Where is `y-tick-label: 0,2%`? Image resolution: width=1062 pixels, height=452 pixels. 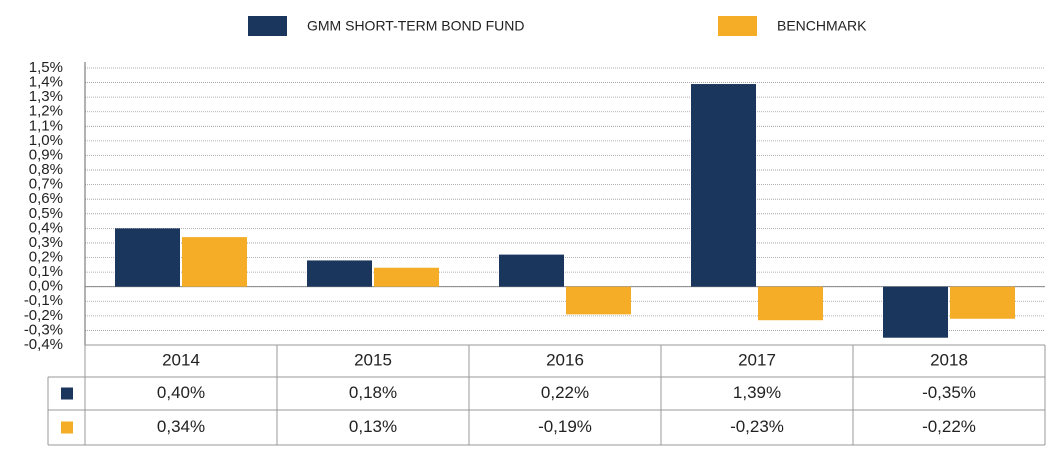 y-tick-label: 0,2% is located at coordinates (46, 256).